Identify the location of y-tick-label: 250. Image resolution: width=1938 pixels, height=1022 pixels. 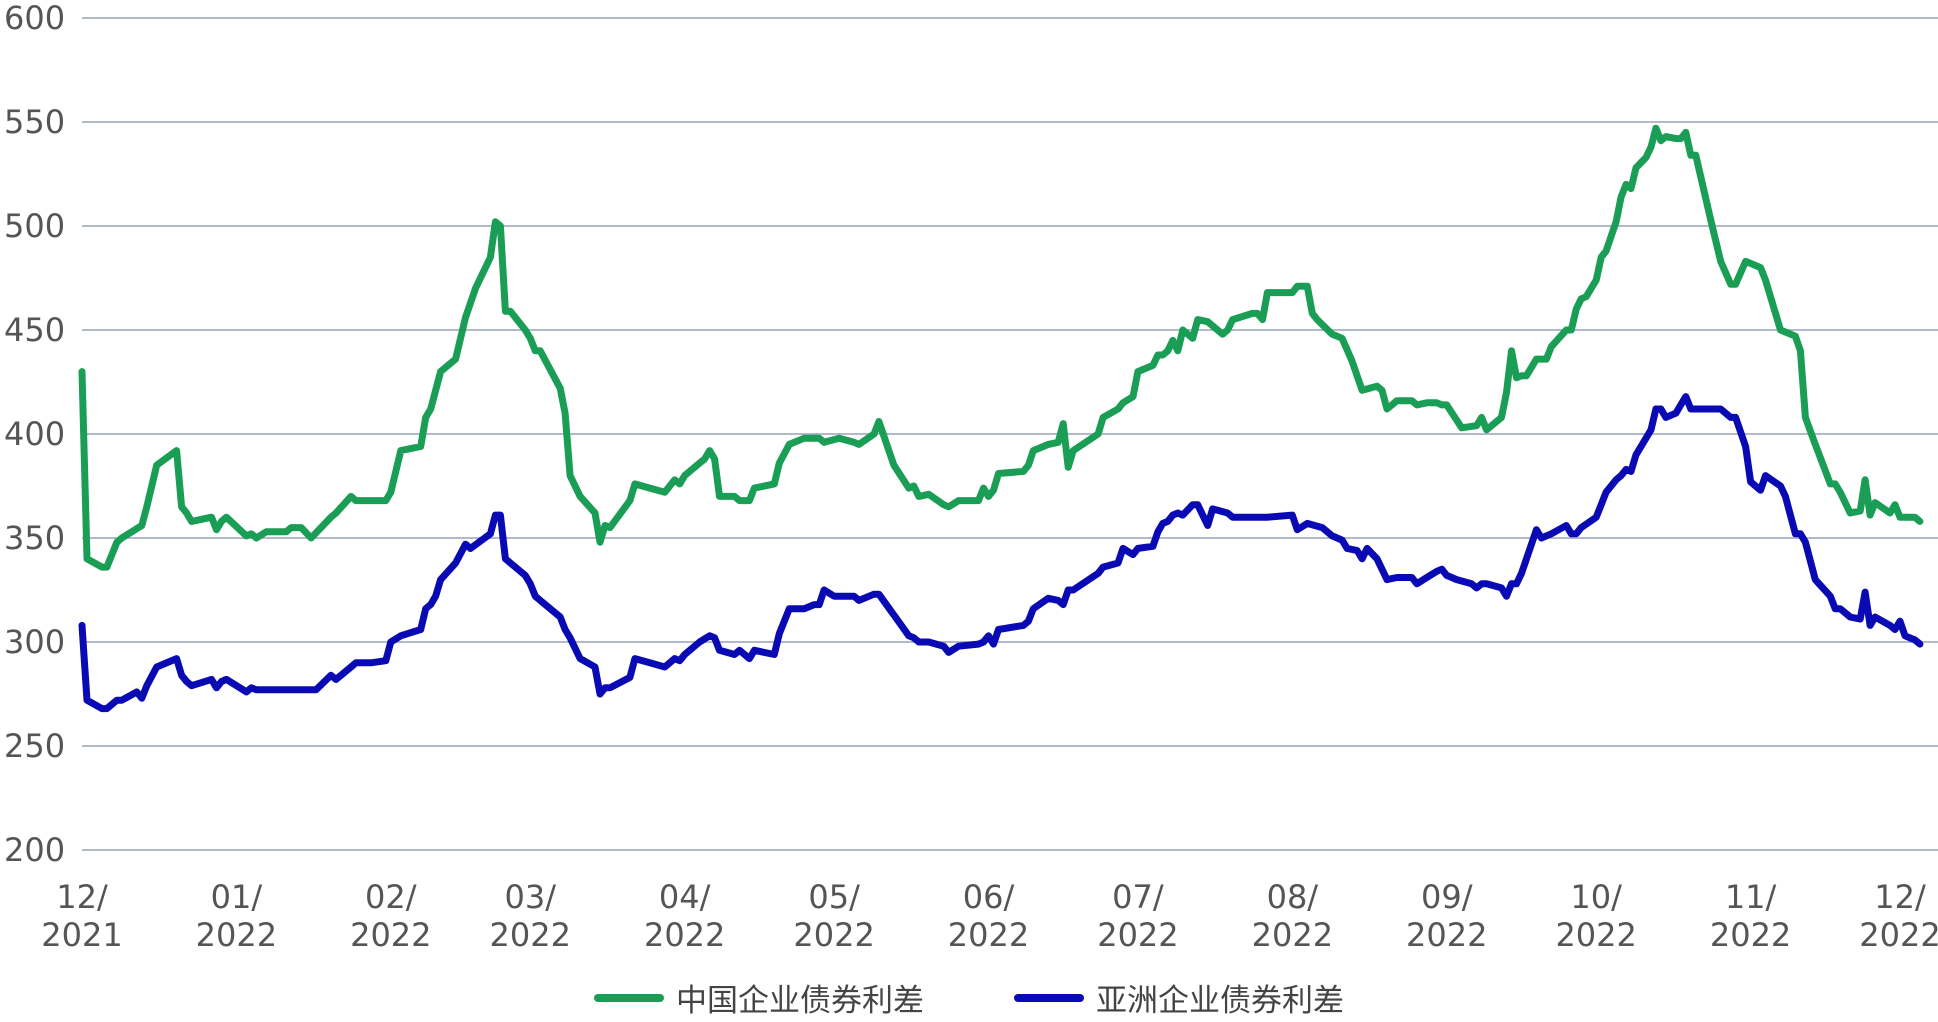
(34, 746).